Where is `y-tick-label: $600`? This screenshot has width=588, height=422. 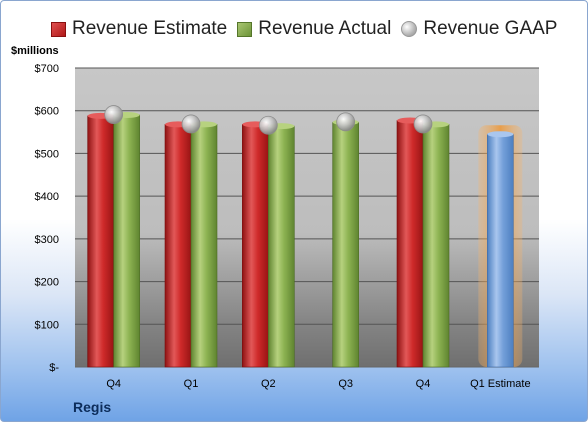
y-tick-label: $600 is located at coordinates (47, 112).